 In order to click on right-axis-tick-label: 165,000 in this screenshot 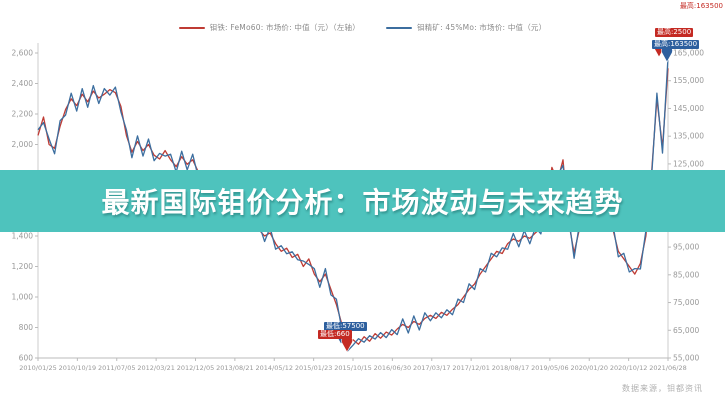, I will do `click(688, 53)`.